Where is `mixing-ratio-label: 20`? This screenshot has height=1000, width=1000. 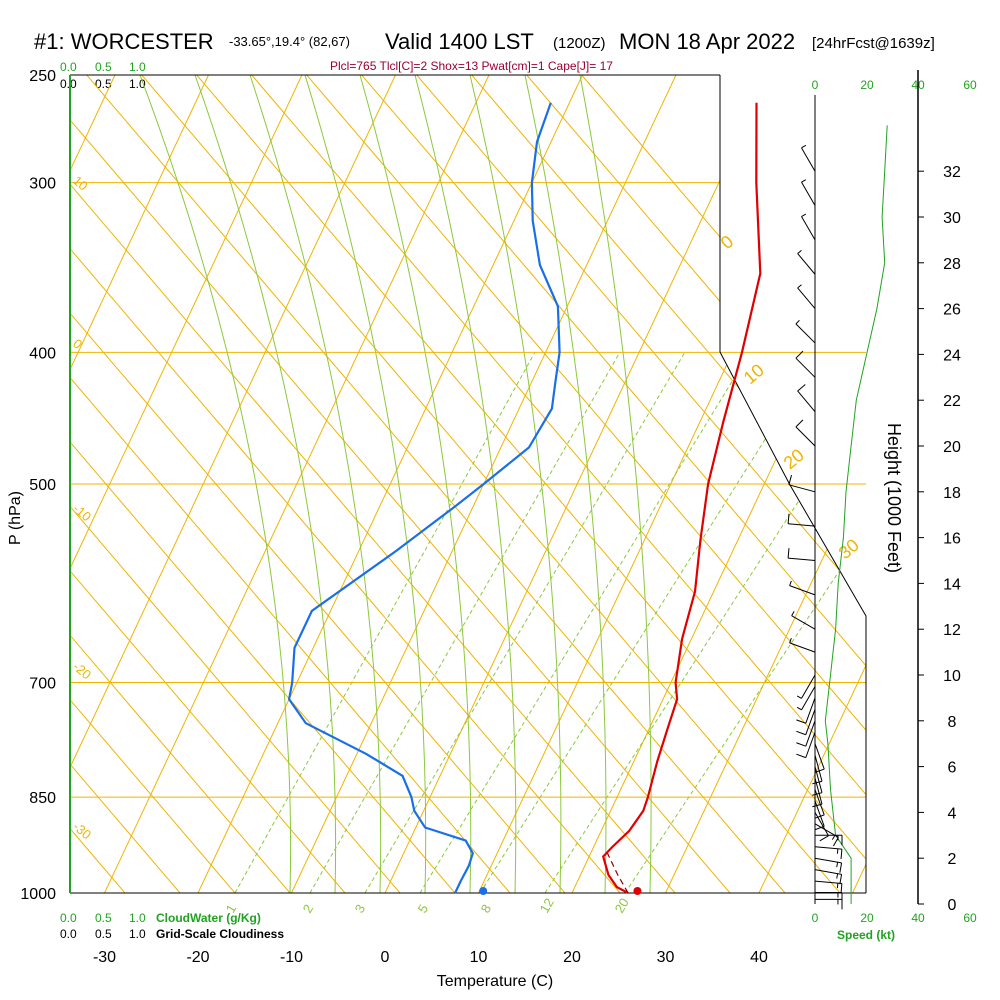
mixing-ratio-label: 20 is located at coordinates (622, 905).